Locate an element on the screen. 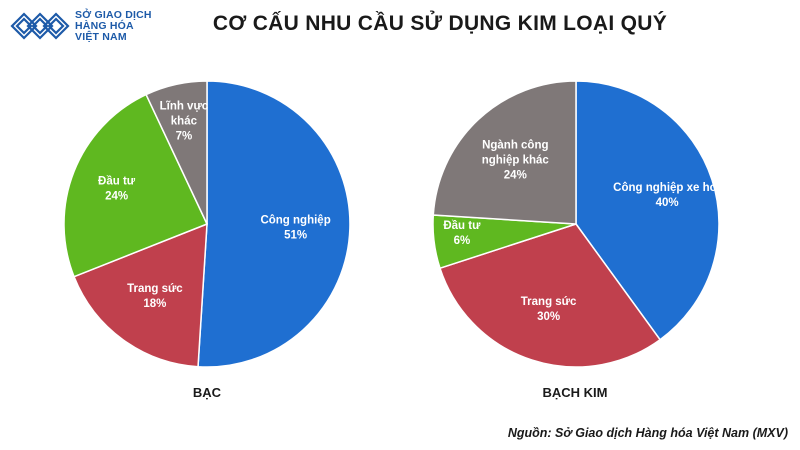 Image resolution: width=800 pixels, height=450 pixels. slice-other-label: Lĩnh vực khác 7% is located at coordinates (184, 122).